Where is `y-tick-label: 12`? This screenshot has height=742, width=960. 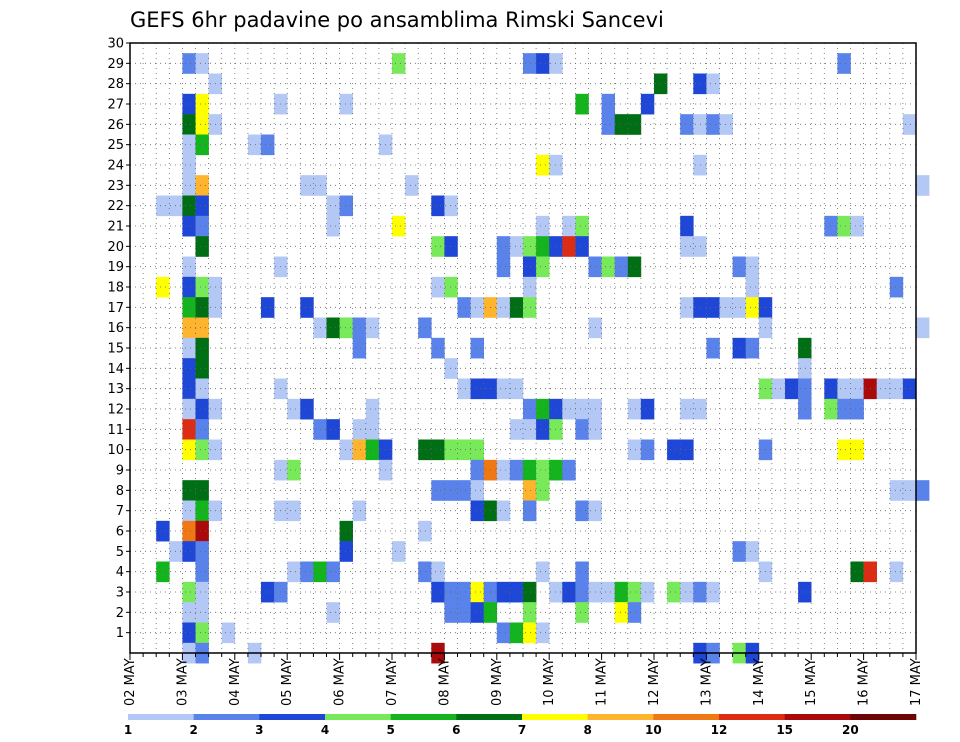
y-tick-label: 12 is located at coordinates (115, 410).